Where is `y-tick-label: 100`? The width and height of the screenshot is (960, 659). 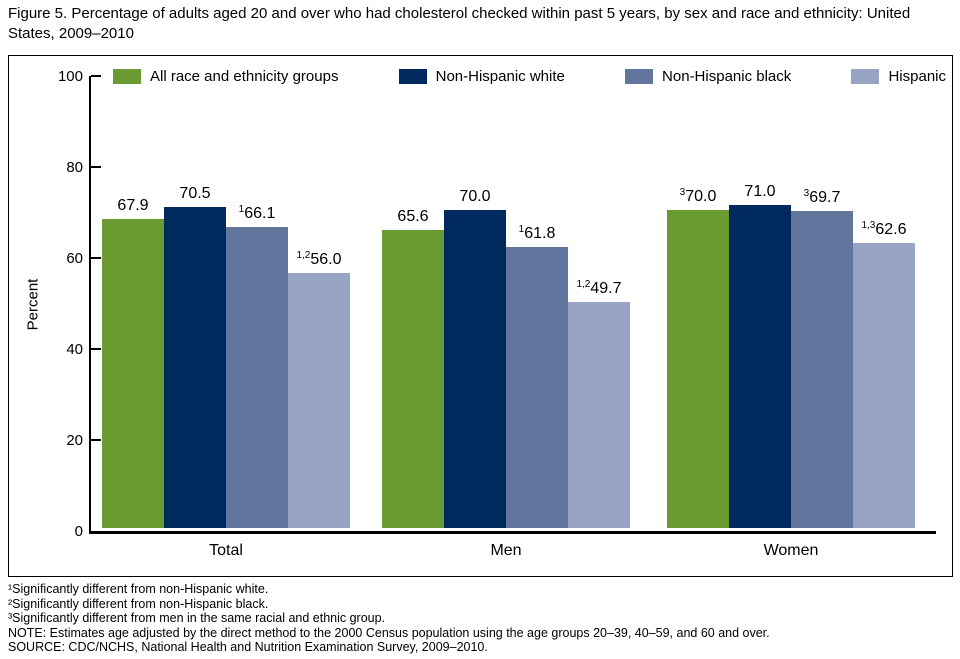
y-tick-label: 100 is located at coordinates (70, 76).